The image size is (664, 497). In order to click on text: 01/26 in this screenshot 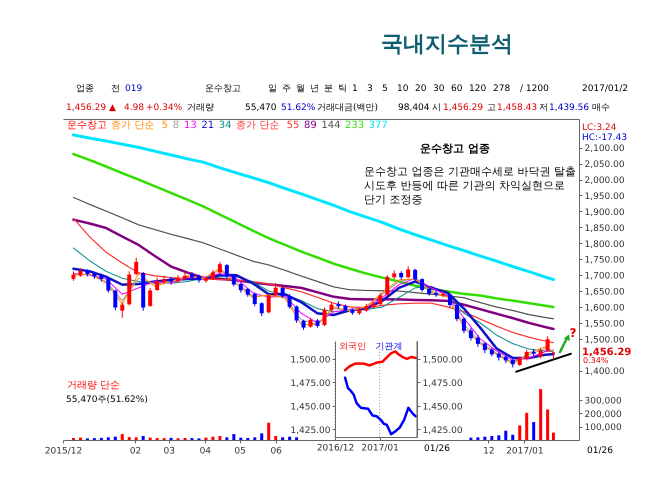, I will do `click(600, 451)`.